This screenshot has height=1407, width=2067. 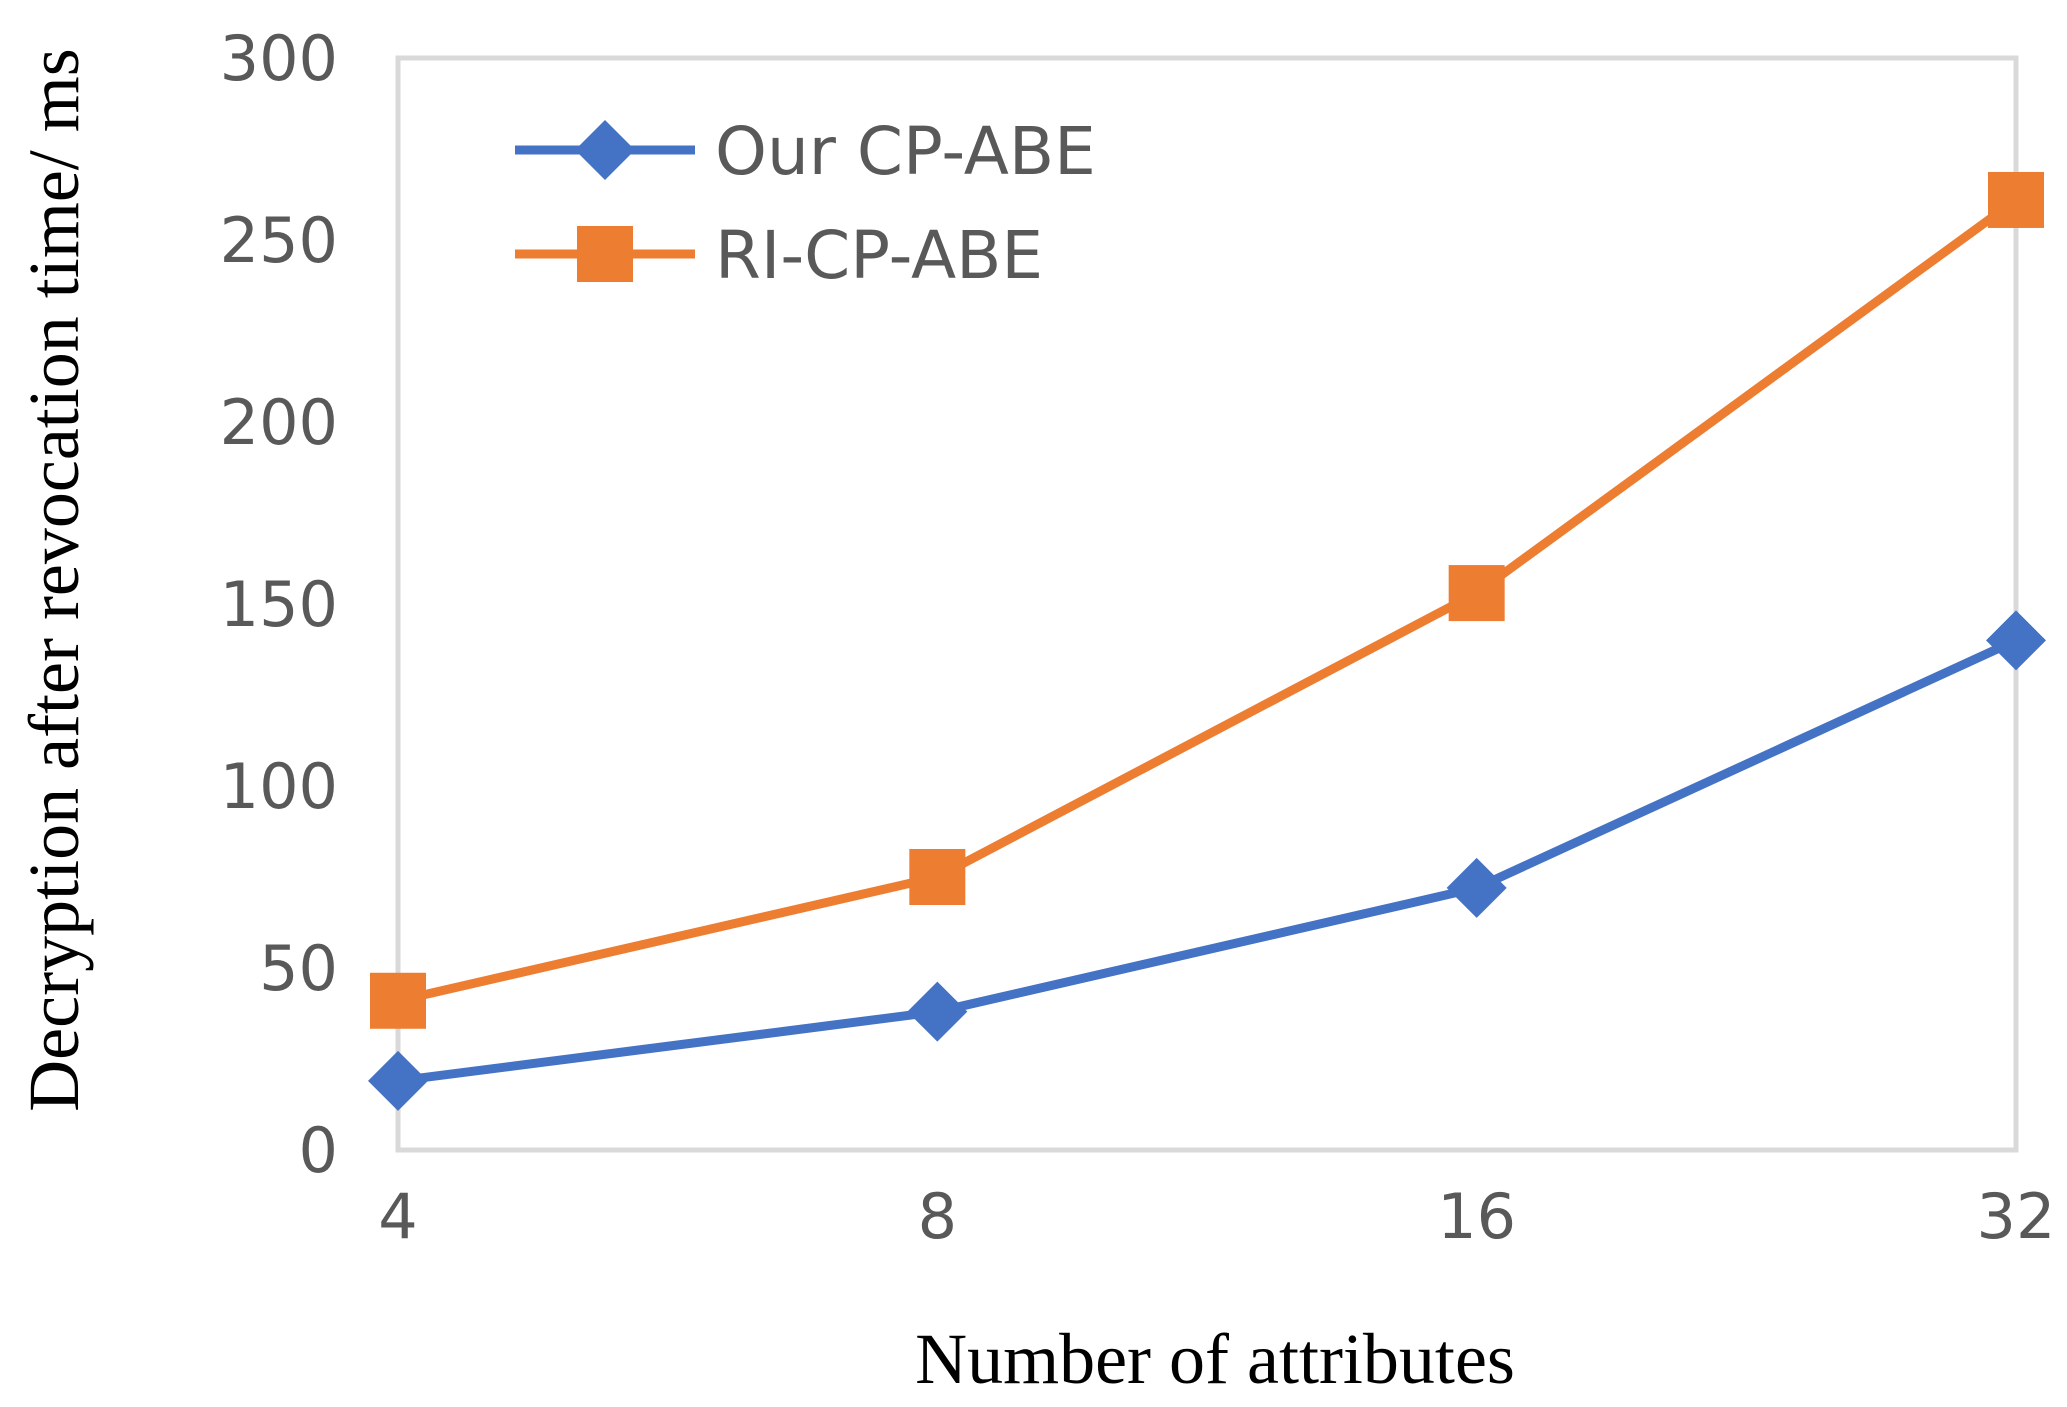 What do you see at coordinates (1216, 1216) in the screenshot?
I see `x-axis-ticks: 4 8 16 32` at bounding box center [1216, 1216].